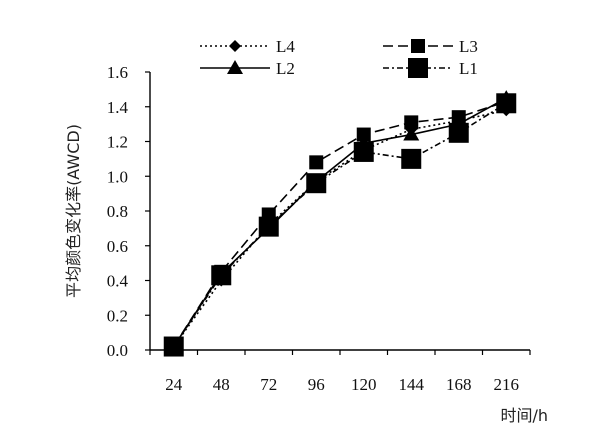 The image size is (613, 446). I want to click on y-tick-label: 1.6, so click(117, 72).